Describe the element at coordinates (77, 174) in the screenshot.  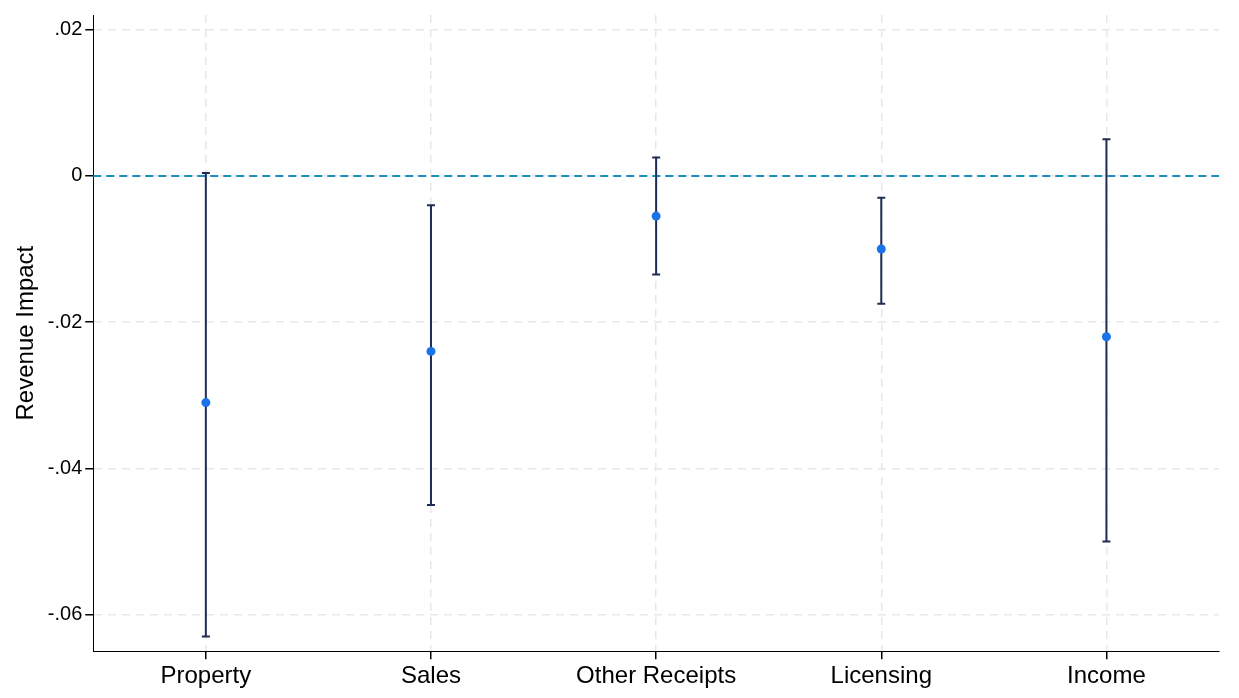
I see `y-tick-label: 0` at that location.